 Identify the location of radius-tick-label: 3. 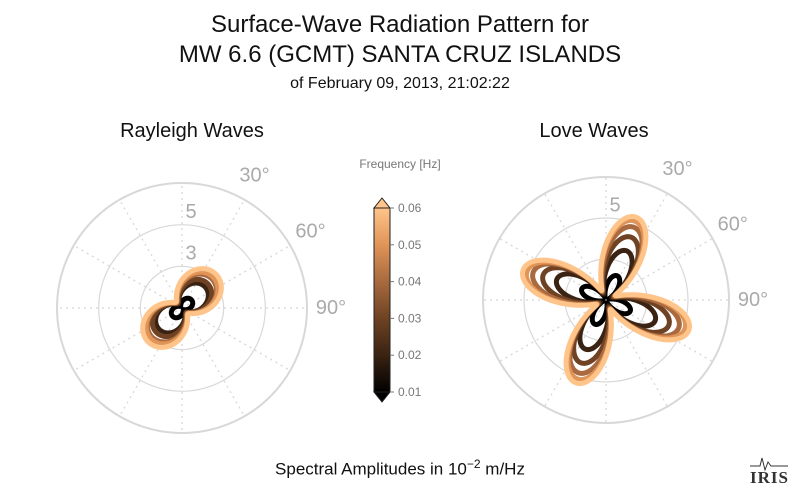
(190, 254).